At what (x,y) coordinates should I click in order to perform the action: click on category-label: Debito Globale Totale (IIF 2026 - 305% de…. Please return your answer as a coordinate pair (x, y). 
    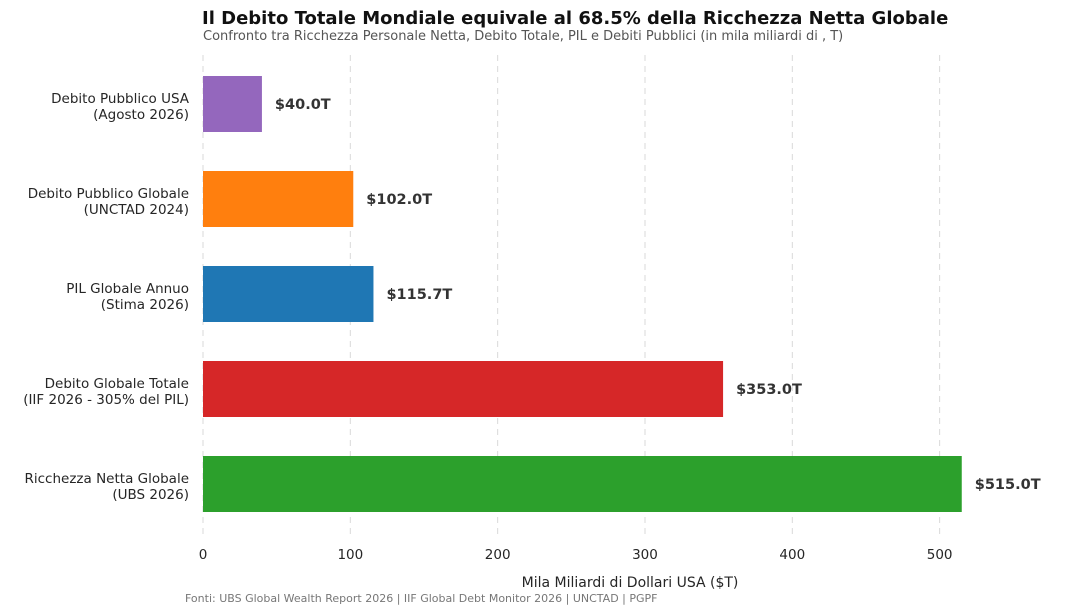
    Looking at the image, I should click on (106, 392).